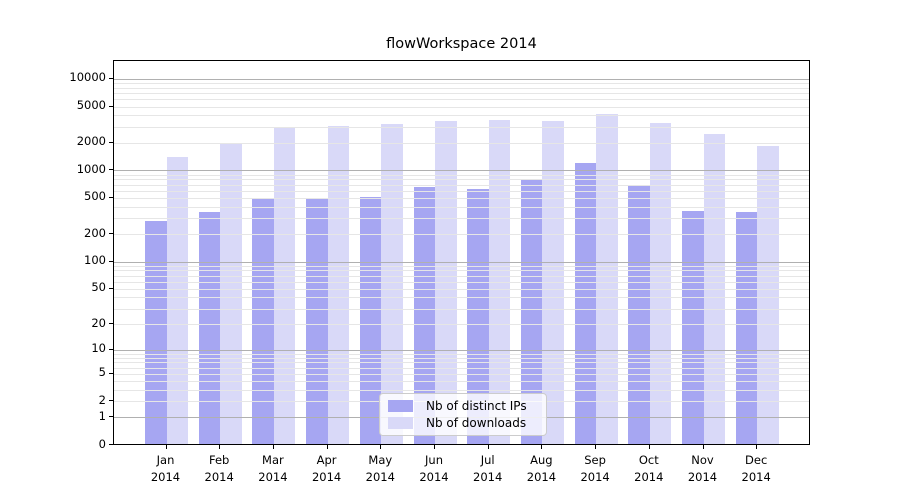 This screenshot has height=500, width=900. Describe the element at coordinates (649, 468) in the screenshot. I see `x-tick-label: Oct 2014` at that location.